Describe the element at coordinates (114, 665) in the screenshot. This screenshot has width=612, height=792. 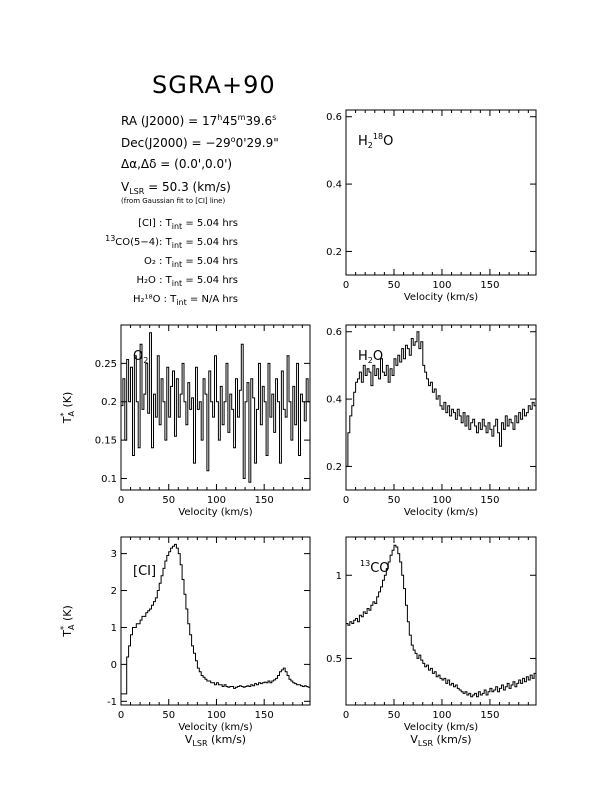
I see `y-tick-label: 0` at that location.